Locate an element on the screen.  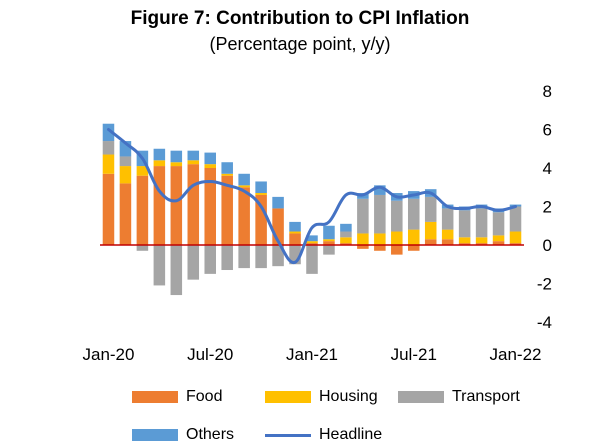
chart-legend: Food Housing Transport Others Headline is located at coordinates (300, 413).